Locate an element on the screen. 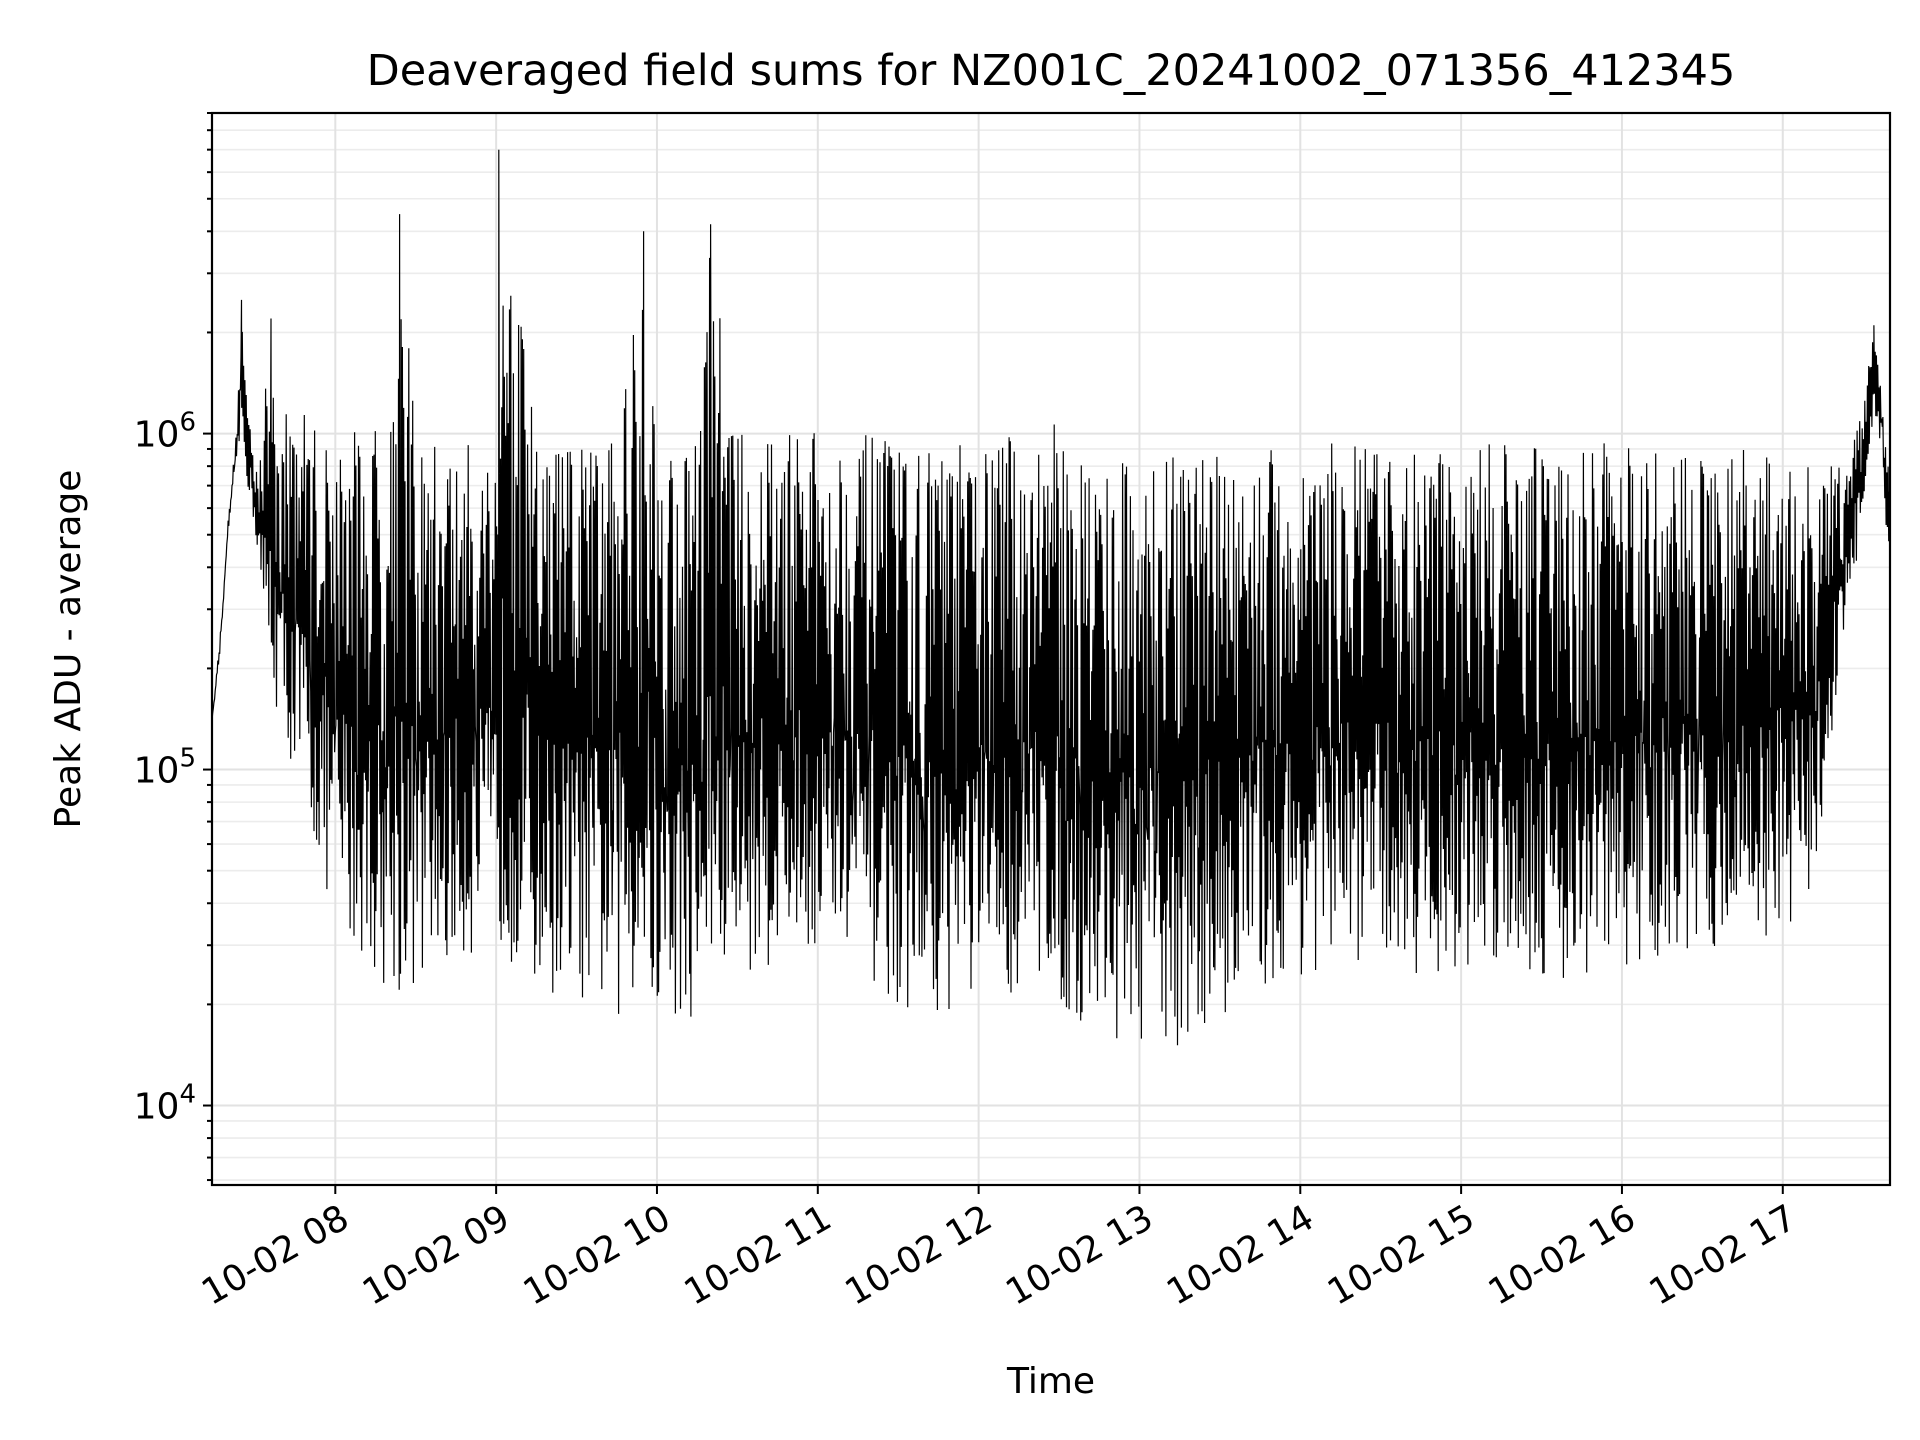 This screenshot has width=1920, height=1440. x-tick-label: 10-02 13 is located at coordinates (1079, 1255).